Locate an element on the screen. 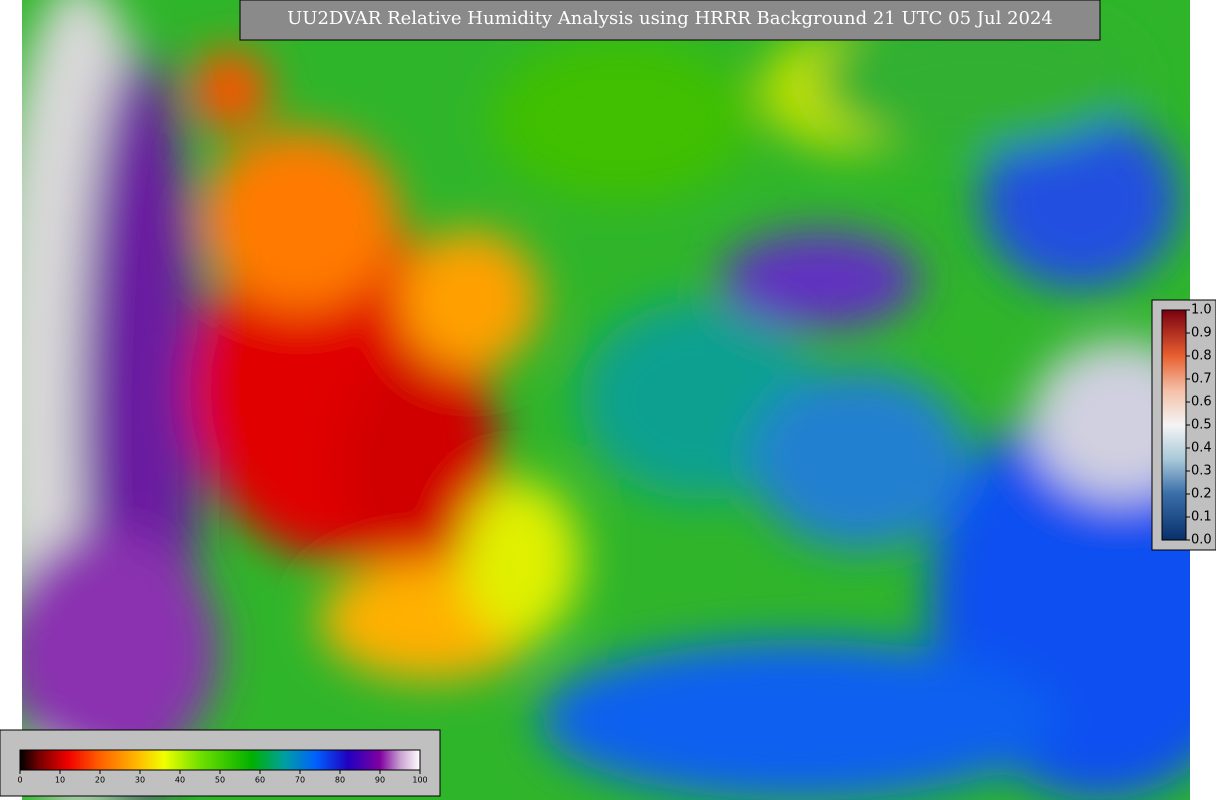  tick-label: 0.1 is located at coordinates (1201, 517).